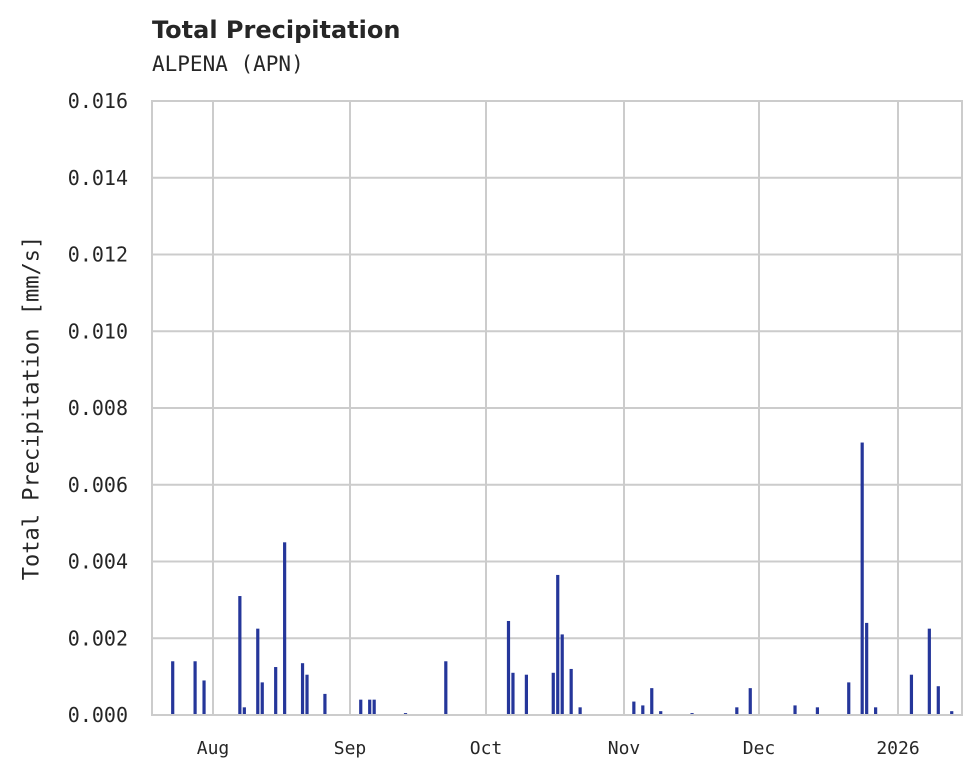 Image resolution: width=980 pixels, height=780 pixels. Describe the element at coordinates (98, 255) in the screenshot. I see `y-tick-label: 0.012` at that location.